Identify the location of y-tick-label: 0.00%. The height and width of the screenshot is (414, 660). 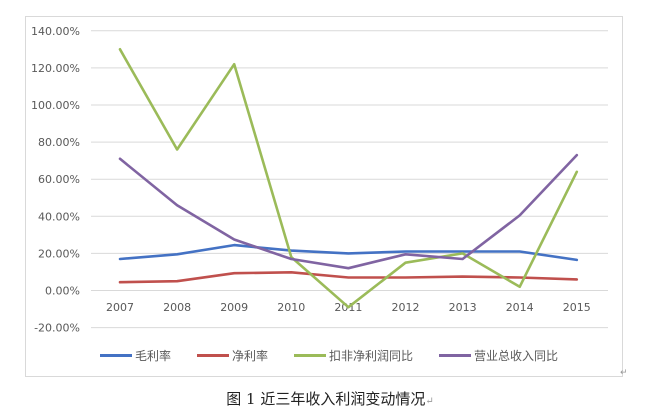
(62, 291).